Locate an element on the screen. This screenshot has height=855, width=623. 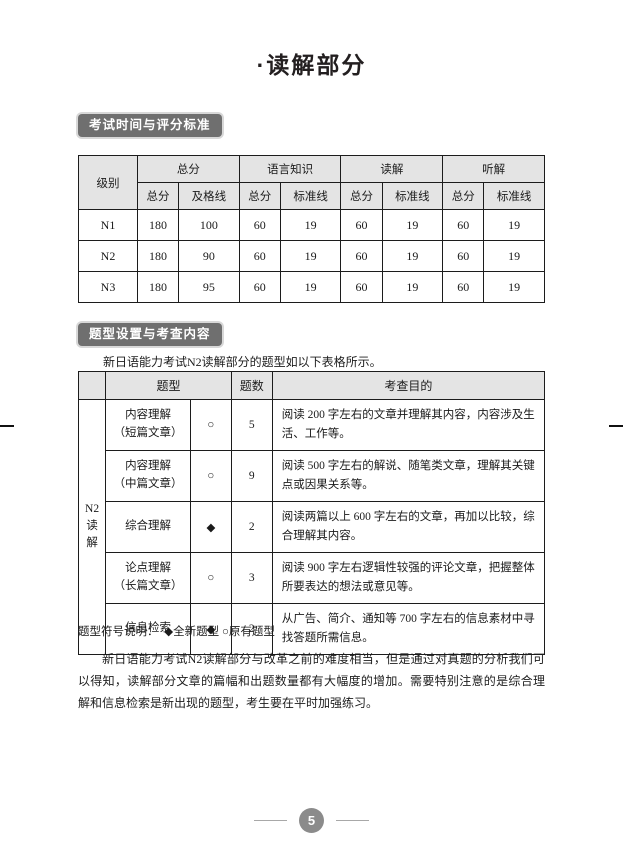
cell-question-count: 2 is located at coordinates (251, 526).